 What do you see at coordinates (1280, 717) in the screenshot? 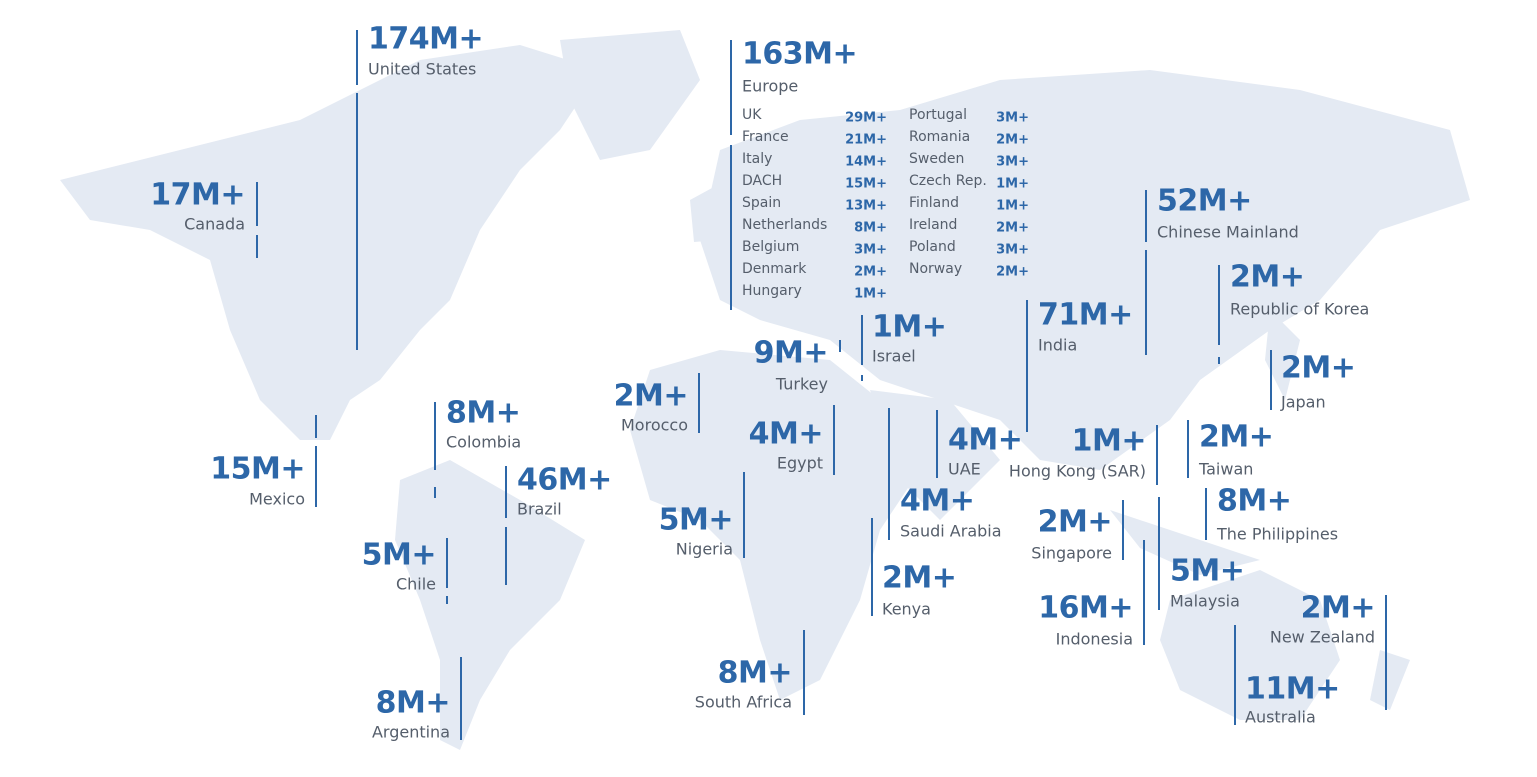
I see `region-name: Australia` at bounding box center [1280, 717].